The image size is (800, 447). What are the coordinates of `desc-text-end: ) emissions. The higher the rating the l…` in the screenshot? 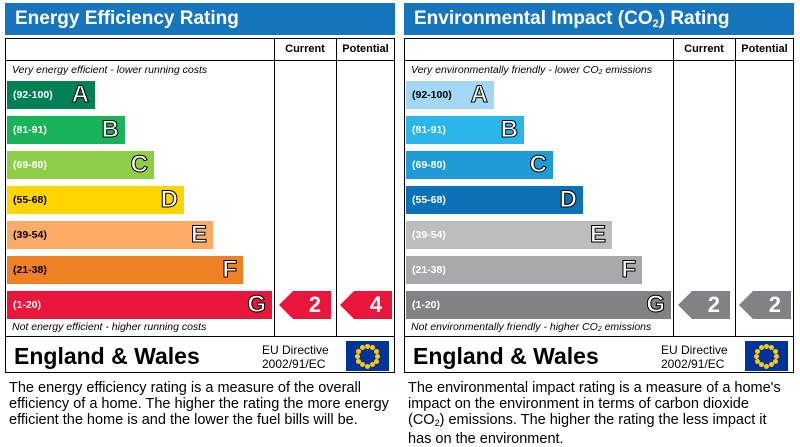 It's located at (587, 429).